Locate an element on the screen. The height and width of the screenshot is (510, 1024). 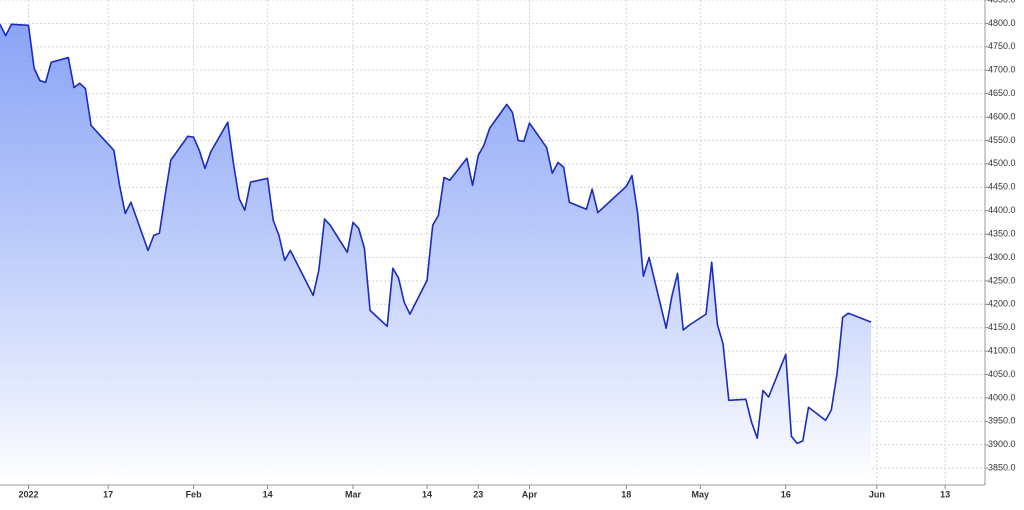
x-tick-label: Jun is located at coordinates (877, 494).